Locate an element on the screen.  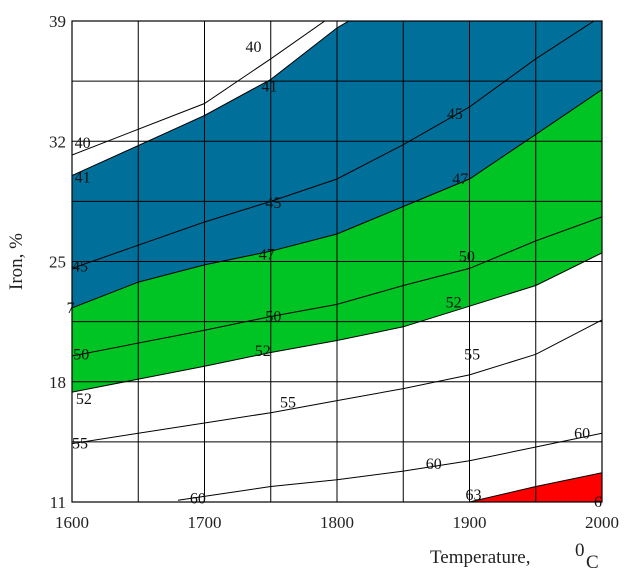
y-tick-label: 18 is located at coordinates (57, 382).